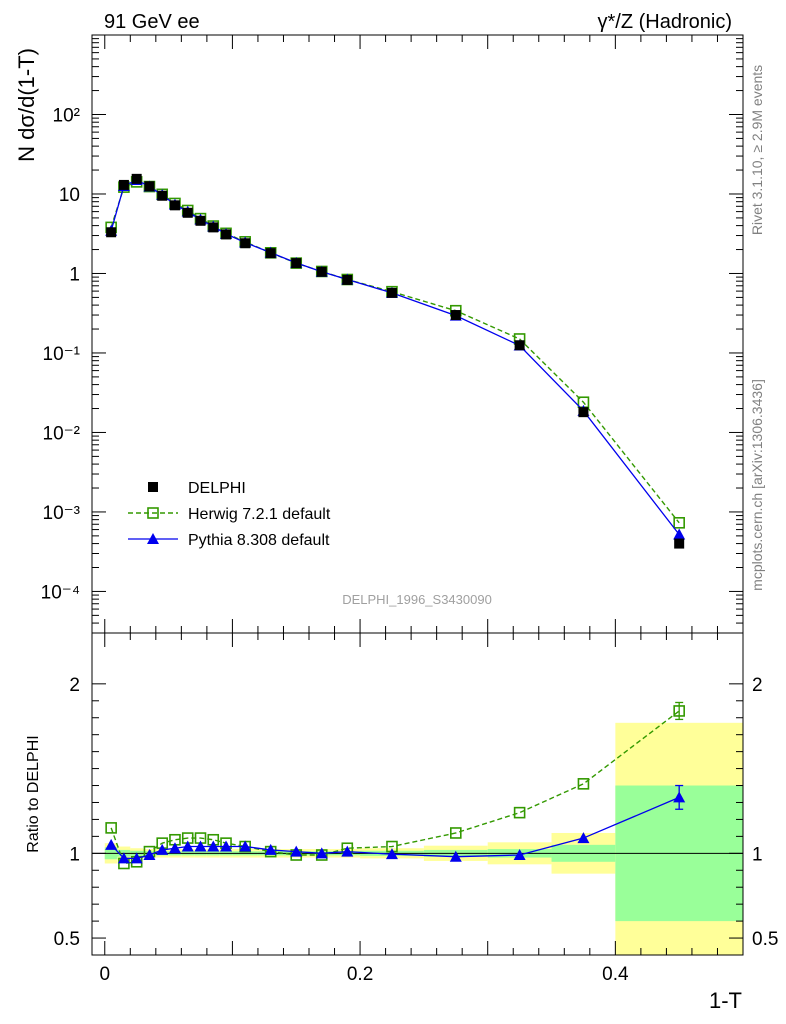 Image resolution: width=786 pixels, height=1024 pixels. Describe the element at coordinates (26, 105) in the screenshot. I see `main-y-axis-label: N dσ/d(1-T)` at that location.